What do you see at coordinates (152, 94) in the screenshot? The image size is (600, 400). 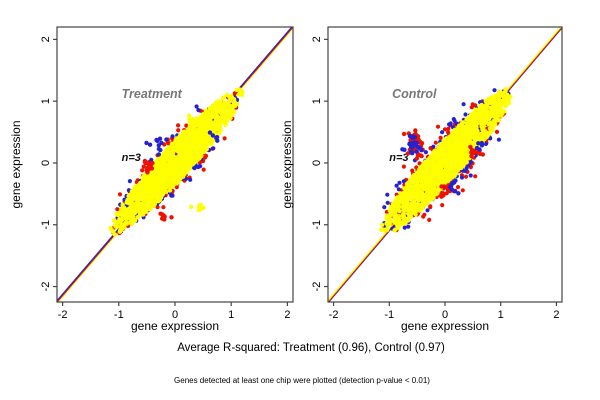 I see `panel-title: Treatment` at bounding box center [152, 94].